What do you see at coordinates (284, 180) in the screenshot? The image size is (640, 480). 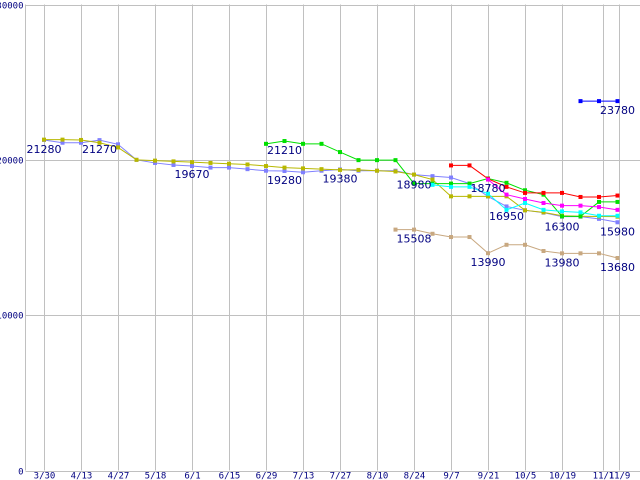 I see `data-label: 19280` at bounding box center [284, 180].